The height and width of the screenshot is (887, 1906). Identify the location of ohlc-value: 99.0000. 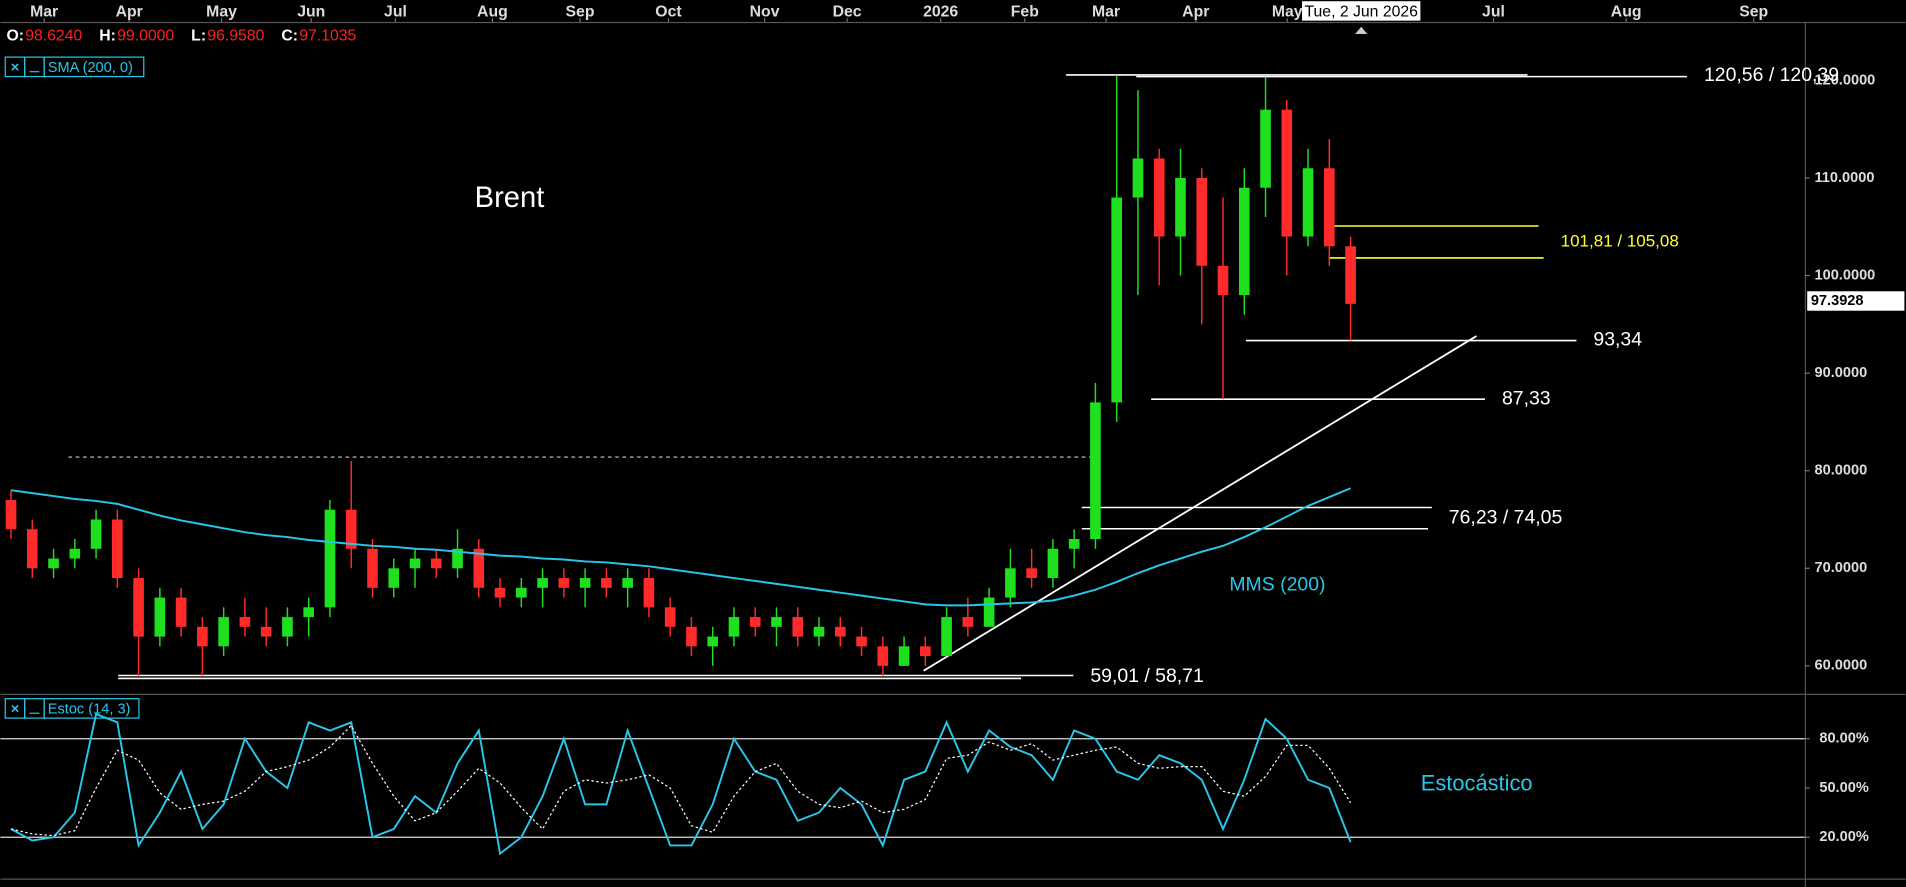
(145, 36).